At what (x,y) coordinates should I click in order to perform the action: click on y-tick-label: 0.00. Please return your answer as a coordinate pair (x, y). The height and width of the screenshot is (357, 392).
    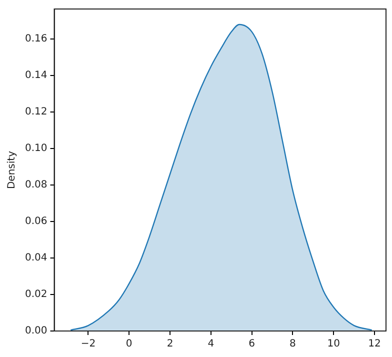
    Looking at the image, I should click on (36, 331).